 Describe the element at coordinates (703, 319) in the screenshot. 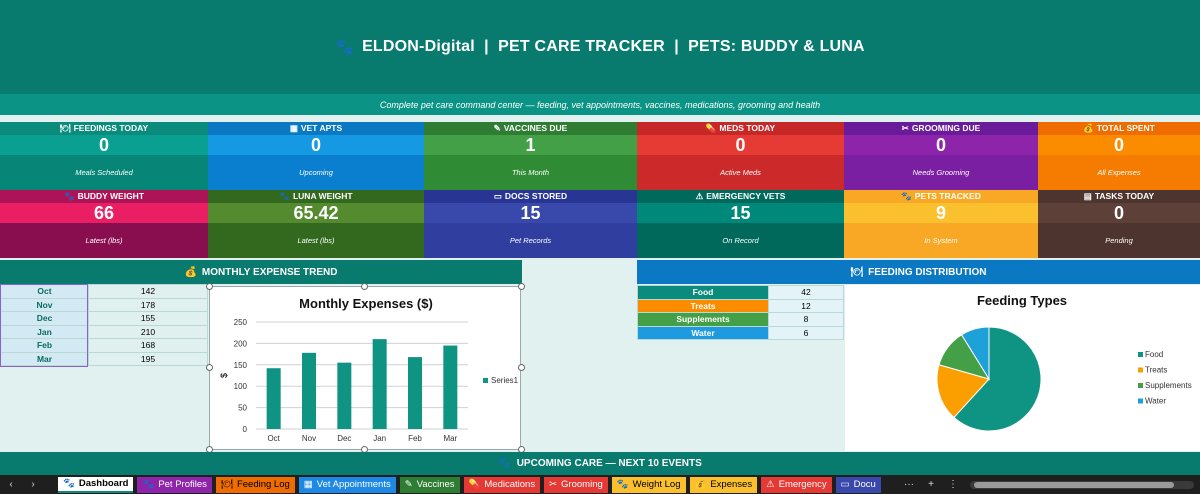

I see `feeding-type-cell: Supplements` at that location.